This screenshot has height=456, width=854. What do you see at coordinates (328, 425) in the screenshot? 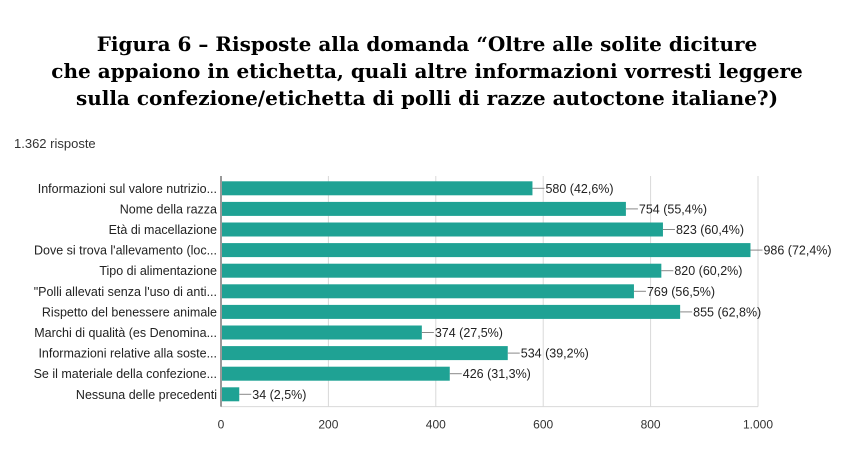
I see `x-tick-label: 200` at bounding box center [328, 425].